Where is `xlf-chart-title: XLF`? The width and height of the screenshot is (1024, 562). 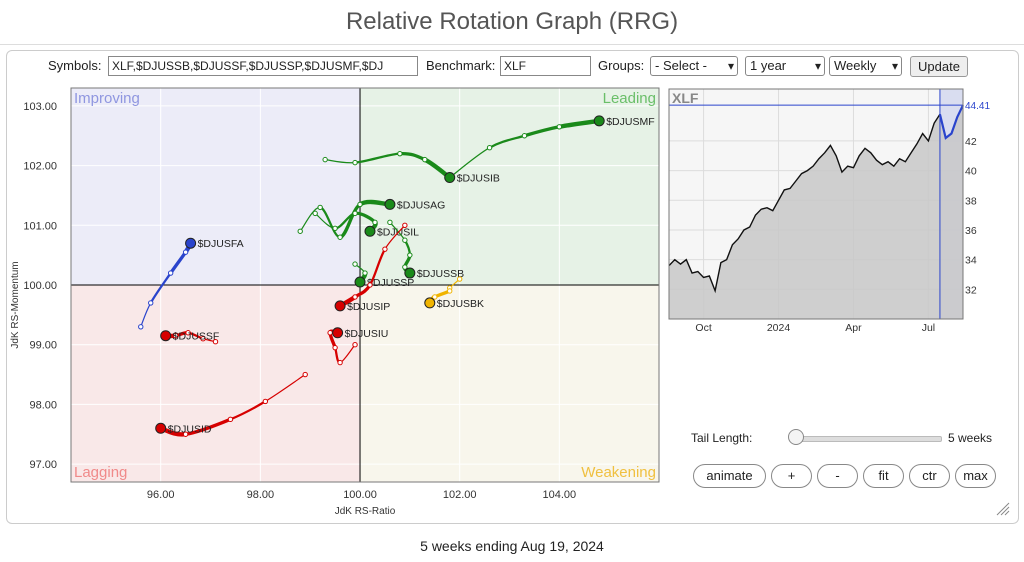 xlf-chart-title: XLF is located at coordinates (685, 98).